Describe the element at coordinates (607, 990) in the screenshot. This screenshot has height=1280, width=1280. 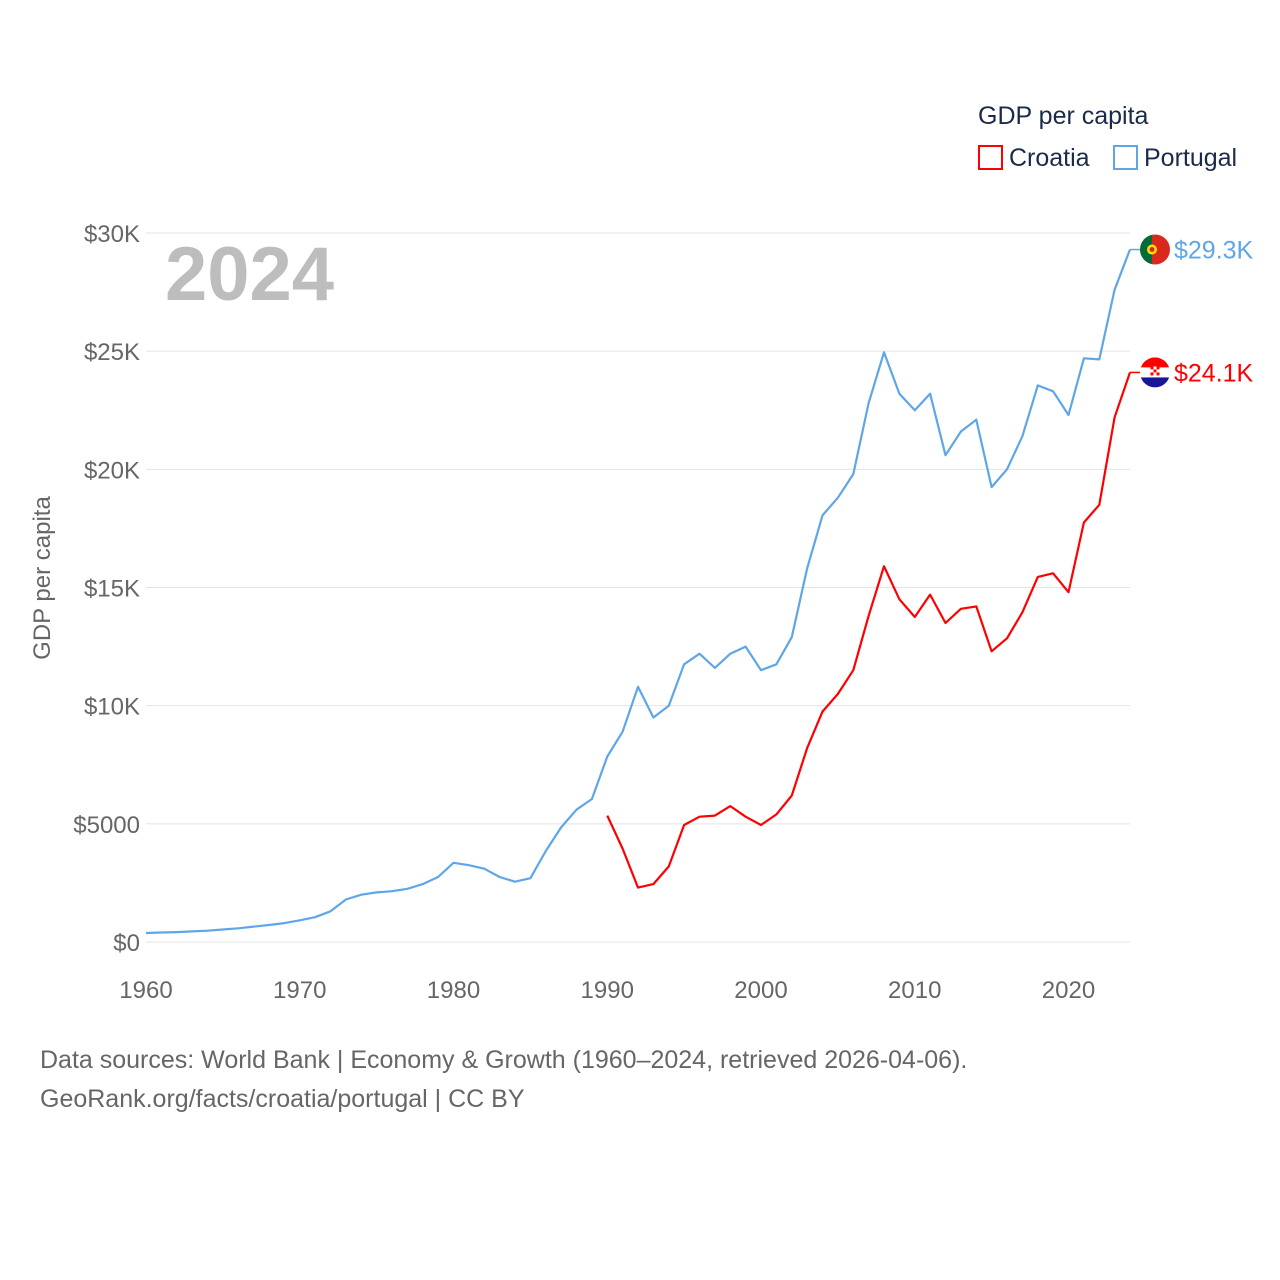
I see `x-tick-label: 1990` at that location.